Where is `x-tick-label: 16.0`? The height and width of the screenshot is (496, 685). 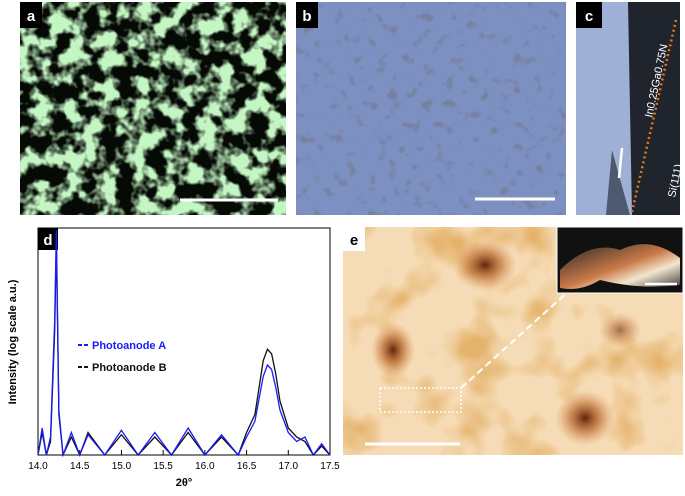 x-tick-label: 16.0 is located at coordinates (205, 466).